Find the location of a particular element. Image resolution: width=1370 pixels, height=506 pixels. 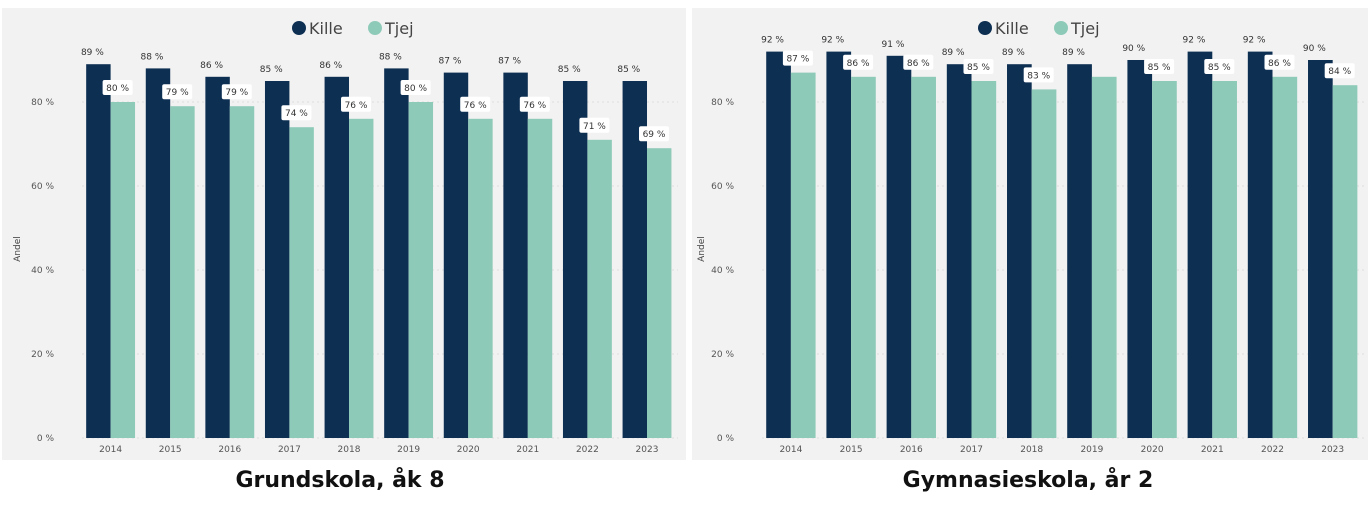

data-label: 71 % is located at coordinates (594, 127).